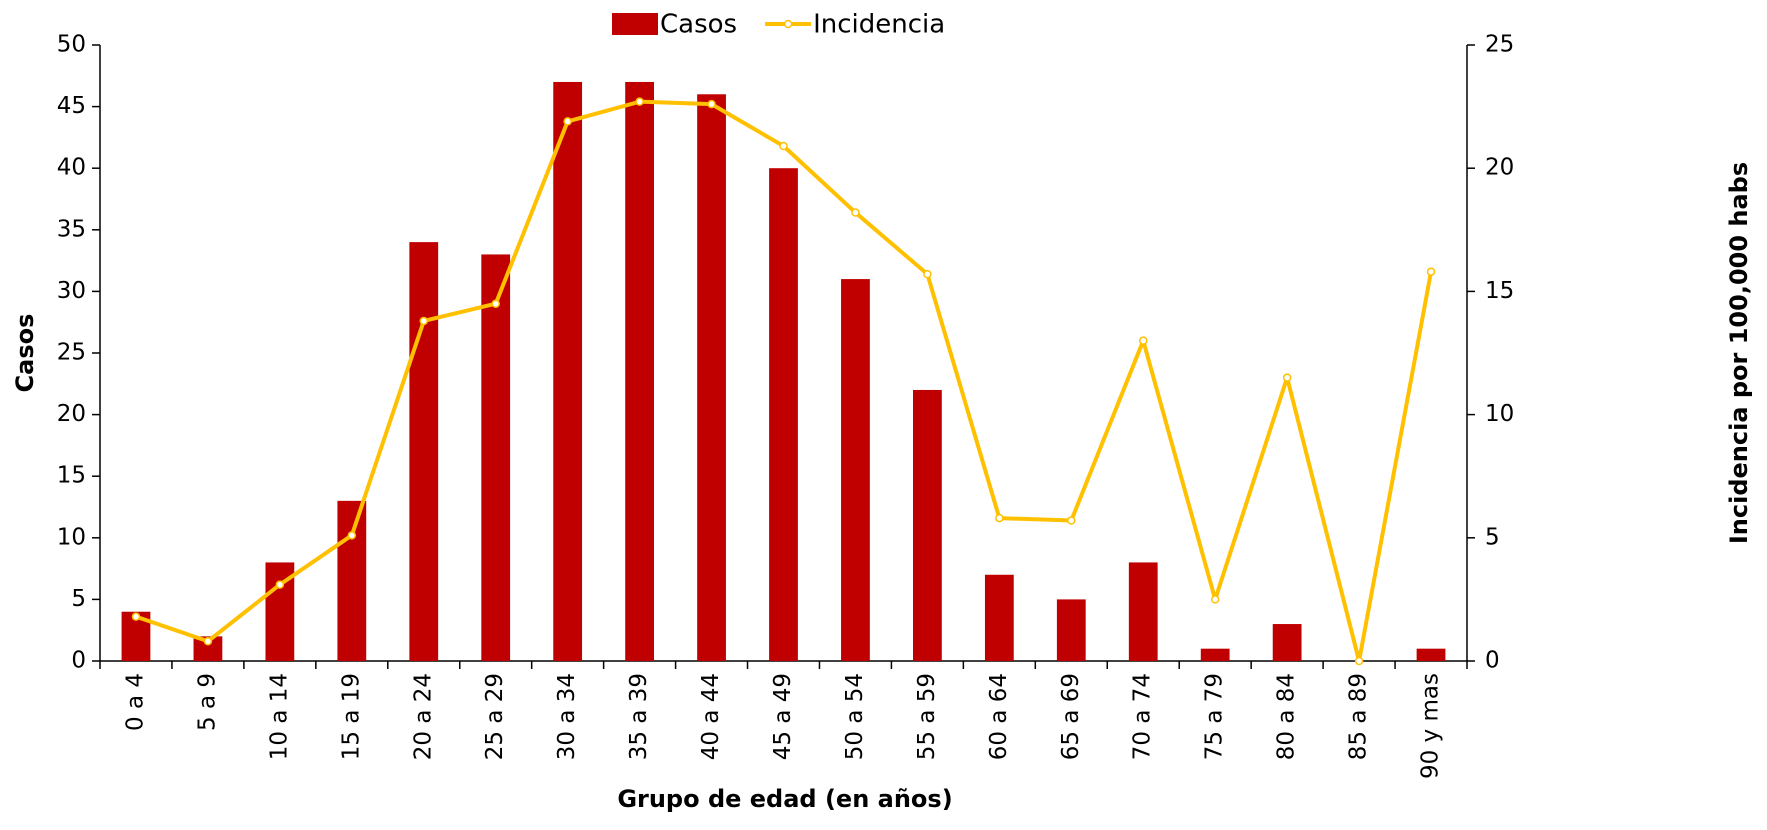 The height and width of the screenshot is (830, 1767). What do you see at coordinates (855, 716) in the screenshot?
I see `x-tick-label: 50 a 54` at bounding box center [855, 716].